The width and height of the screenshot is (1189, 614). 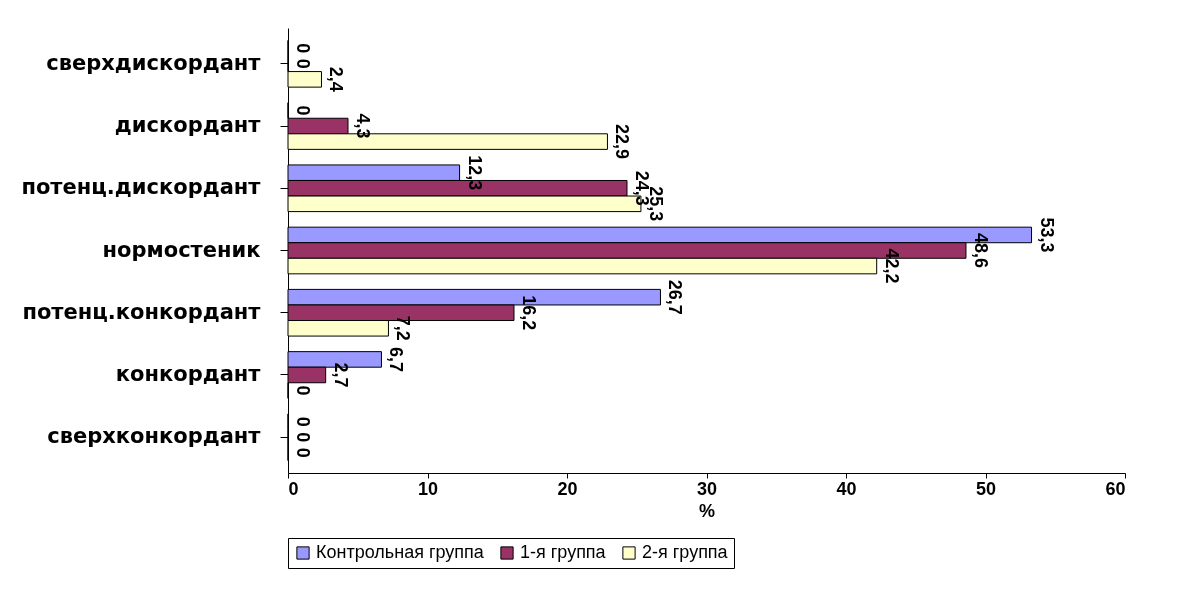 I want to click on y-tick-label: сверхконкордант, so click(x=154, y=436).